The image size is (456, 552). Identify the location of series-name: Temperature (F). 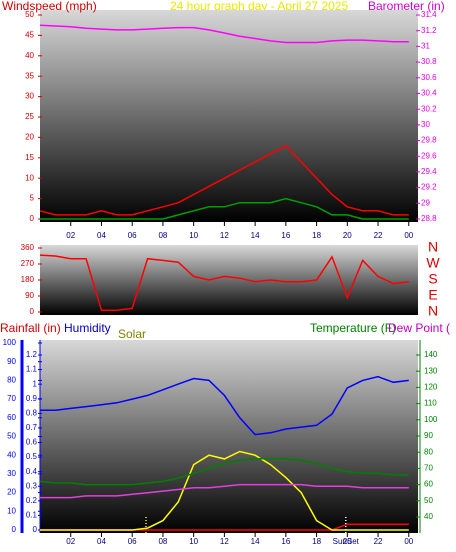
(353, 328).